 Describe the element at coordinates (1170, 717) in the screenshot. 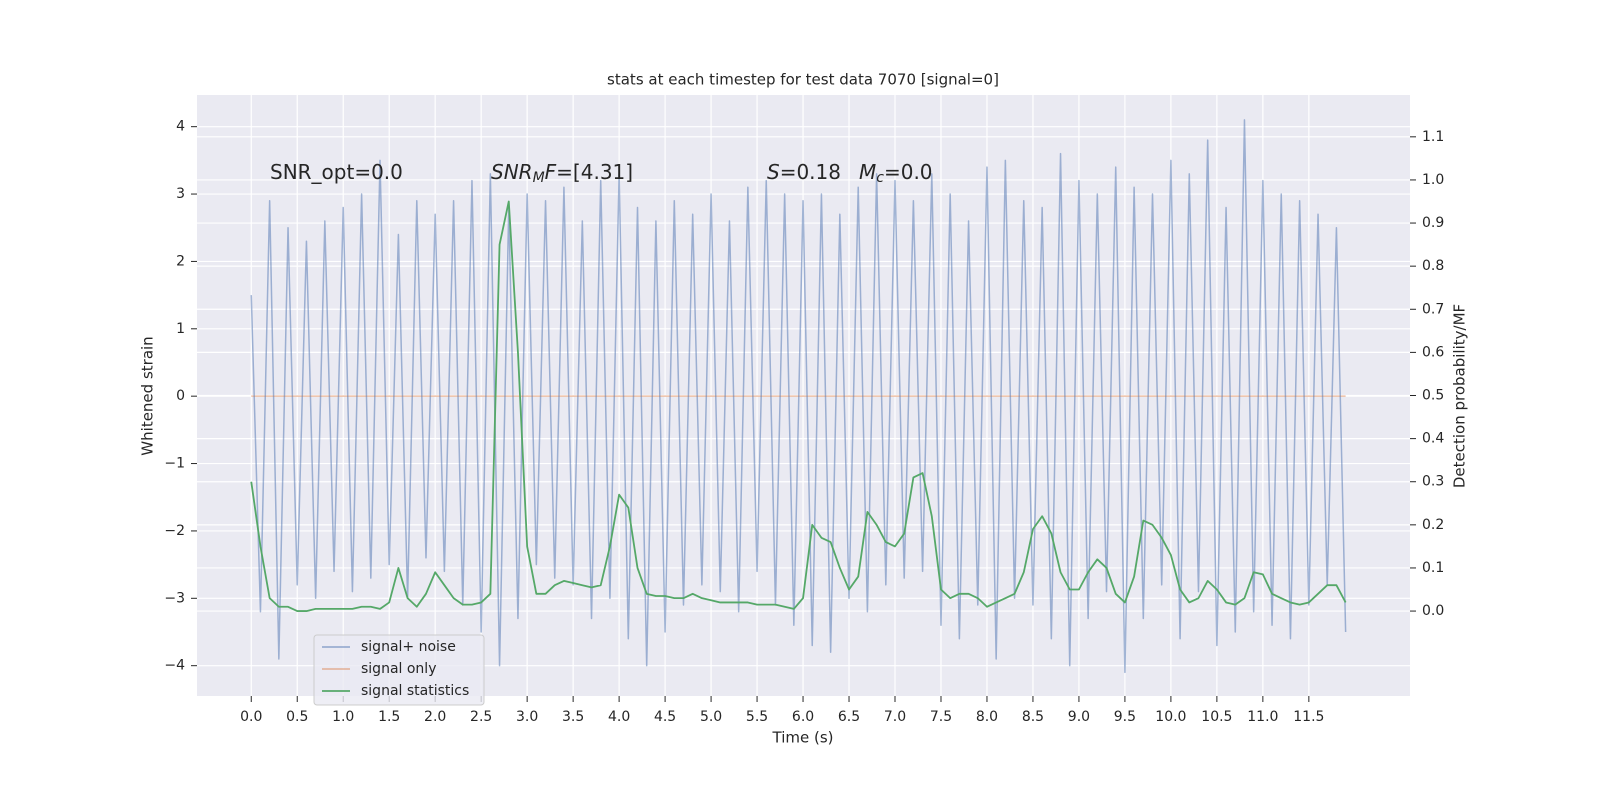

I see `x-tick-label: 10.0` at that location.